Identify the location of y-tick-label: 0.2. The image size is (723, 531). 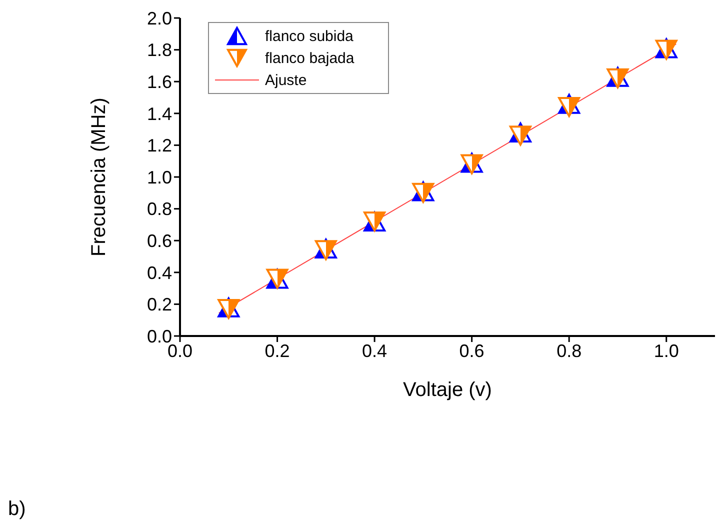
(159, 304).